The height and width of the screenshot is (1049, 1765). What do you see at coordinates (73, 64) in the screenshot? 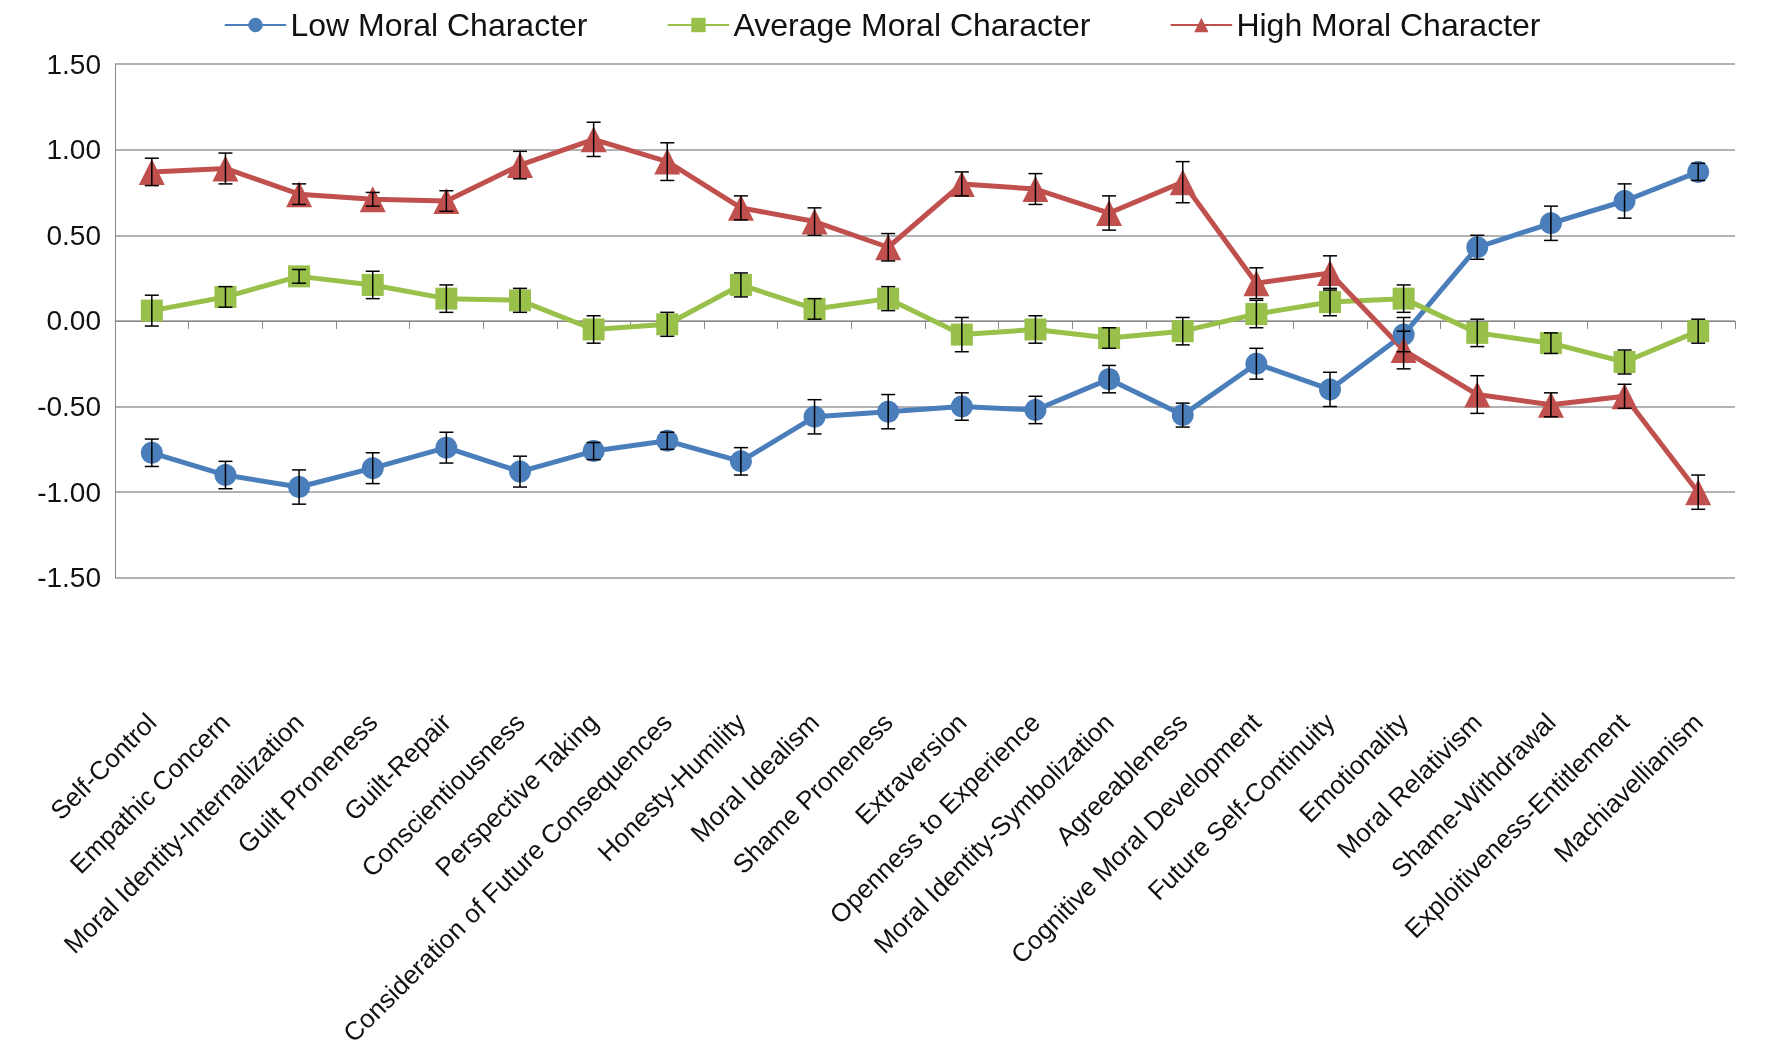
I see `y-tick-label: 1.50` at bounding box center [73, 64].